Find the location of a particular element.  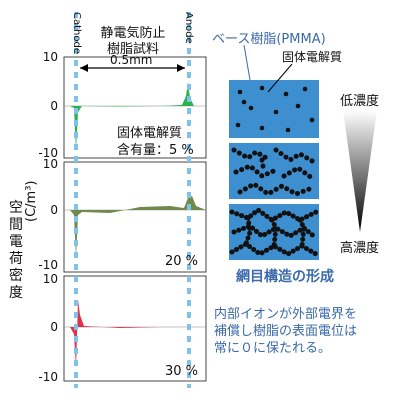

sparse-dots is located at coordinates (275, 109).